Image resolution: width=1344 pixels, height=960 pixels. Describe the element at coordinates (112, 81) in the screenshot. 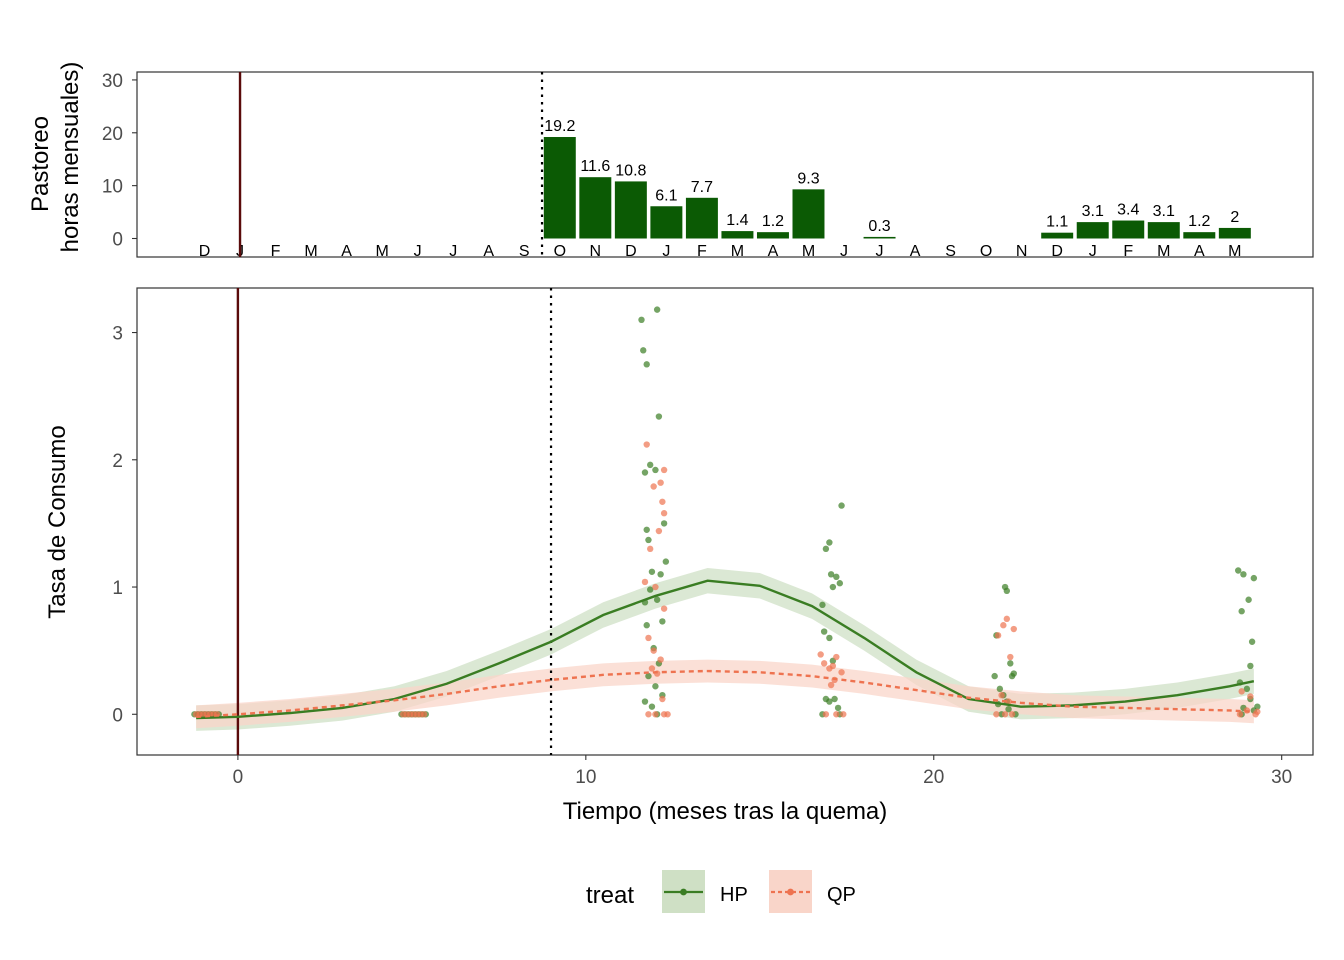

I see `grazing-y-tick-label: 30` at that location.